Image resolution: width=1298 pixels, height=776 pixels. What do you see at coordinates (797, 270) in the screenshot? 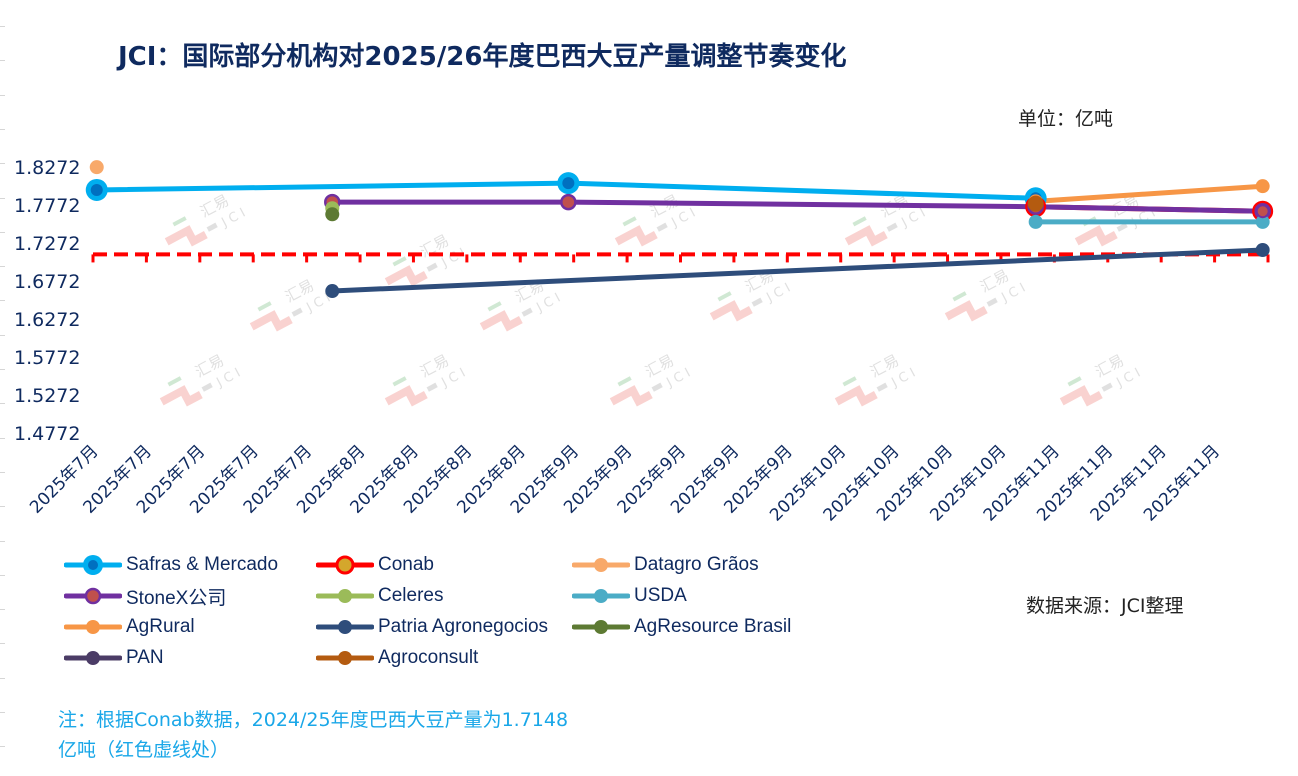
I see `series-line-patria-agronegocios` at bounding box center [797, 270].